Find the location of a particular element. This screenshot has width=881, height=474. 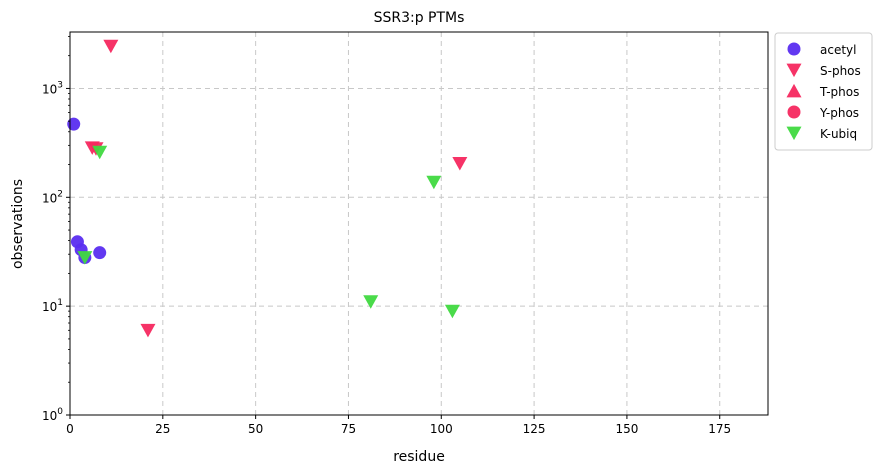

legend-marker-t-phos is located at coordinates (794, 90).